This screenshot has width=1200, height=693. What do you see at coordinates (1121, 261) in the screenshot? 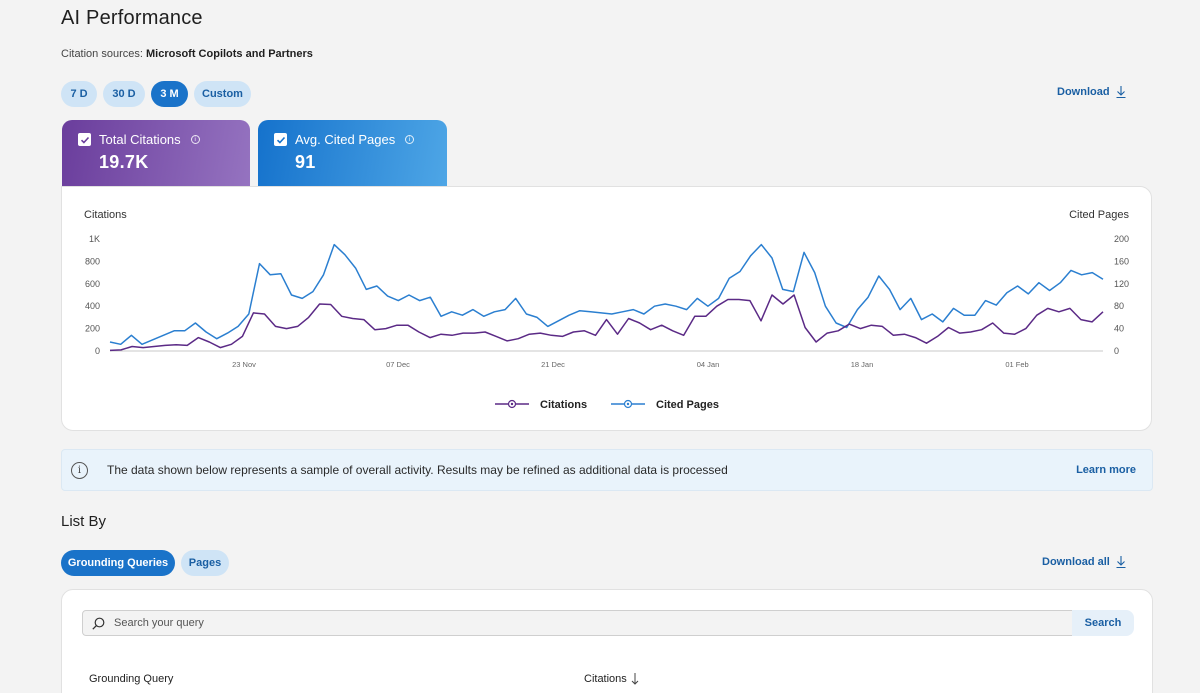
I see `y-right-tick-label: 160` at bounding box center [1121, 261].